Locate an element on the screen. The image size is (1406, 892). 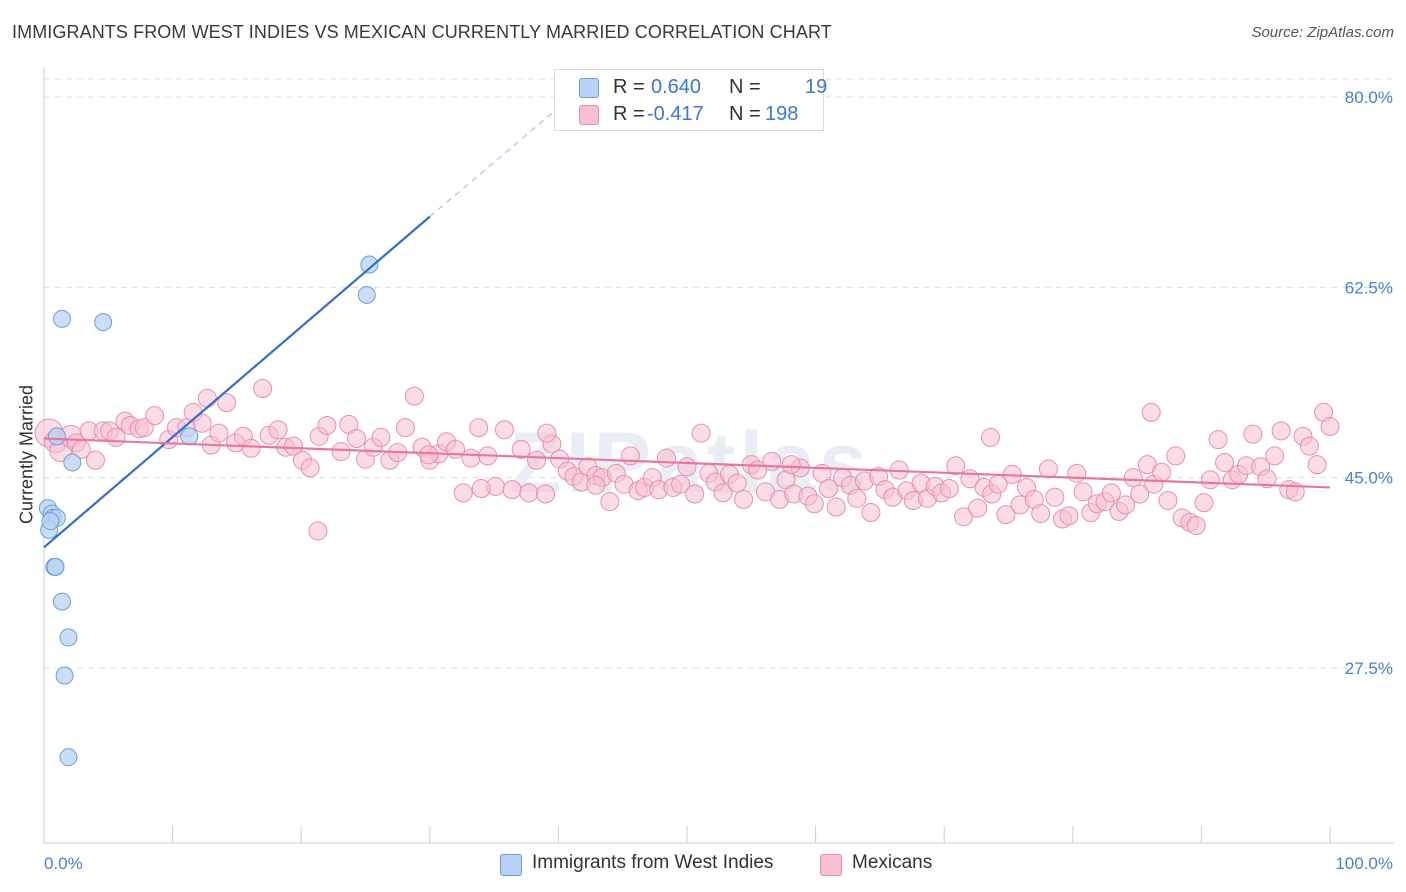
y-tick-label: 80.0% is located at coordinates (1369, 97).